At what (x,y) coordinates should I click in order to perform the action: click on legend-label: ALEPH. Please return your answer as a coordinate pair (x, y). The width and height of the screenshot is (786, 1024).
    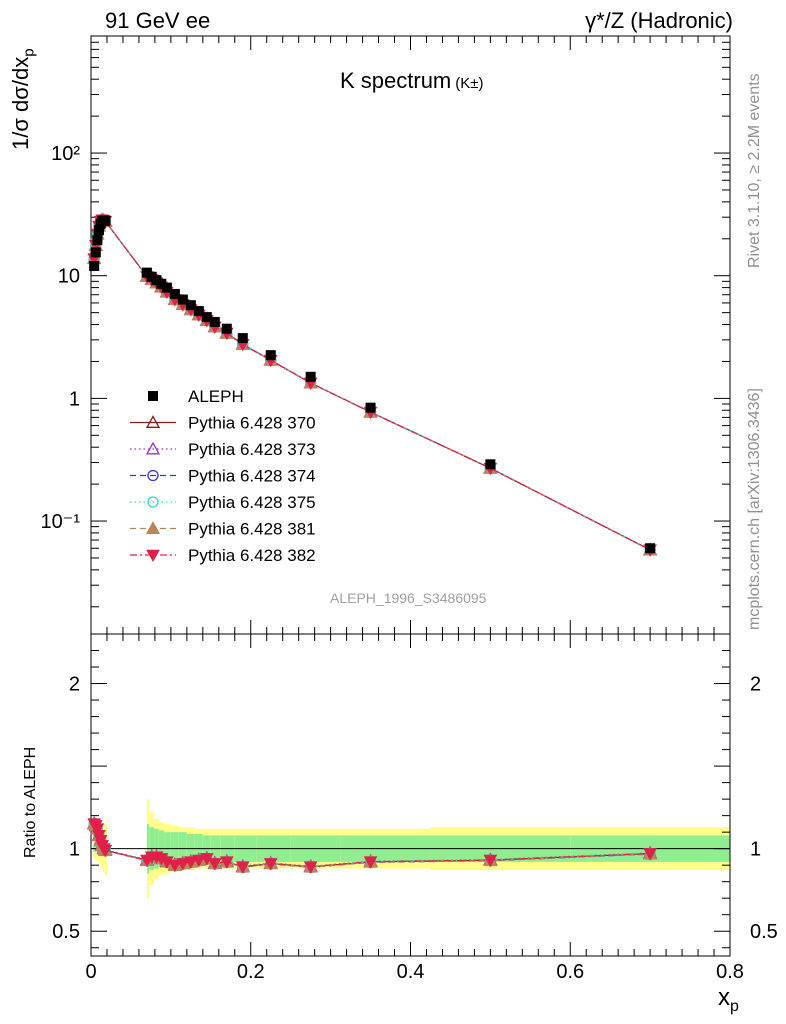
    Looking at the image, I should click on (216, 396).